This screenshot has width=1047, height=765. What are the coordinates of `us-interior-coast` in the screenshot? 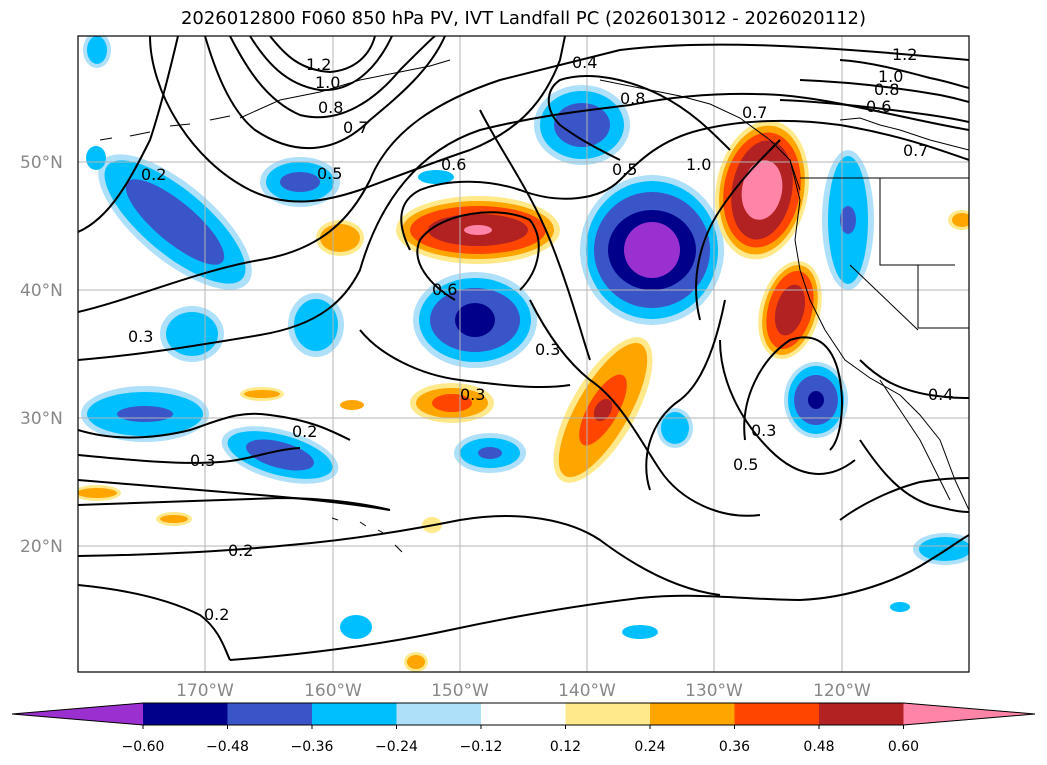 It's located at (904, 134).